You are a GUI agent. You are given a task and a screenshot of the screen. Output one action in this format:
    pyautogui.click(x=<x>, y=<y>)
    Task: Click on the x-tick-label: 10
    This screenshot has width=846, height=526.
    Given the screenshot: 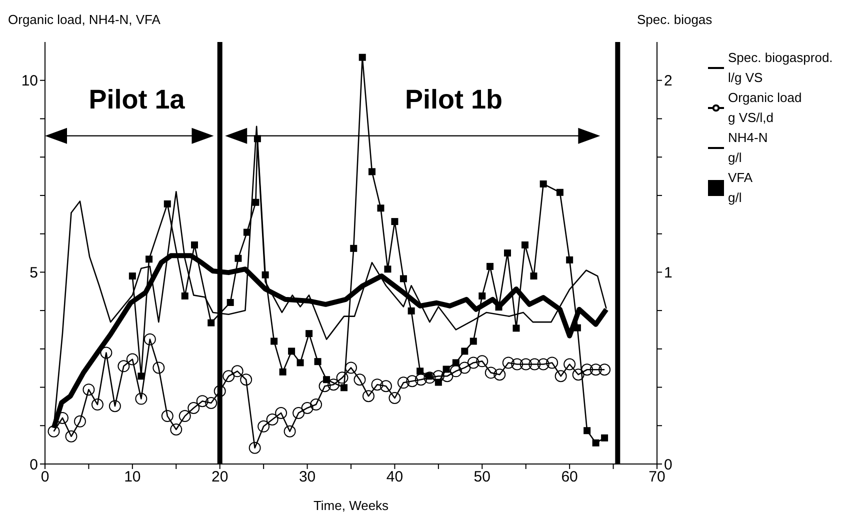 What is the action you would take?
    pyautogui.click(x=132, y=477)
    